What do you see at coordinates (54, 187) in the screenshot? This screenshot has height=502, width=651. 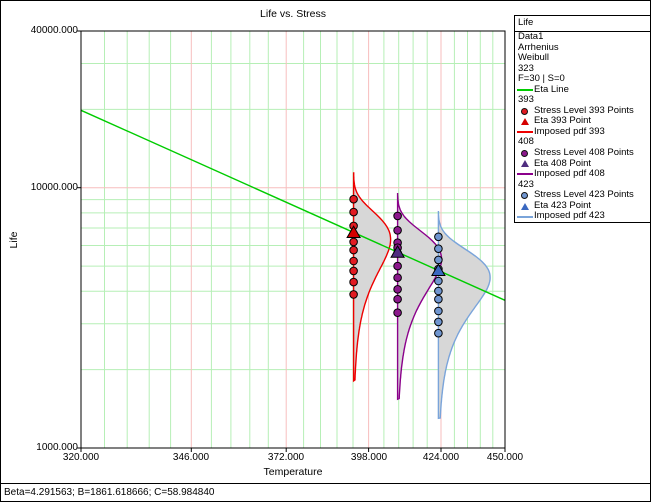 I see `y-tick-label: 10000.000` at bounding box center [54, 187].